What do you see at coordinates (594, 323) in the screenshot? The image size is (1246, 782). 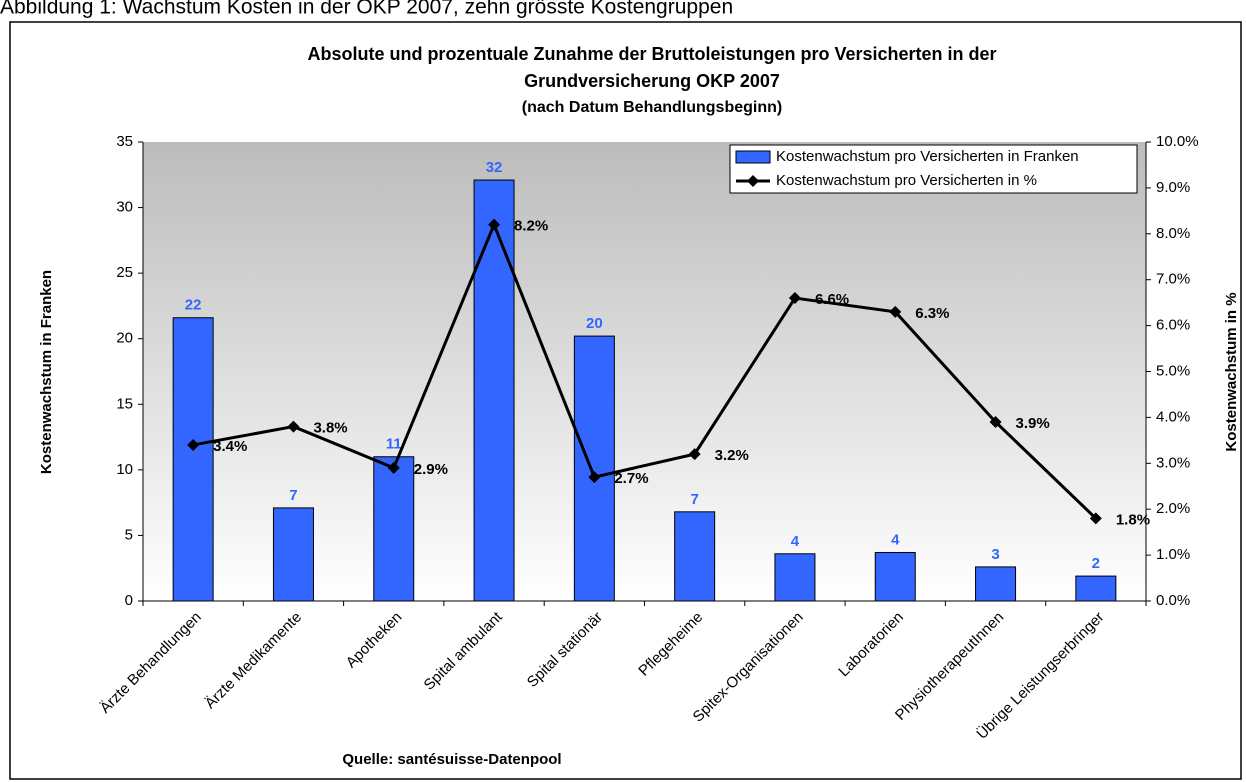 I see `bar-value-label: 20` at bounding box center [594, 323].